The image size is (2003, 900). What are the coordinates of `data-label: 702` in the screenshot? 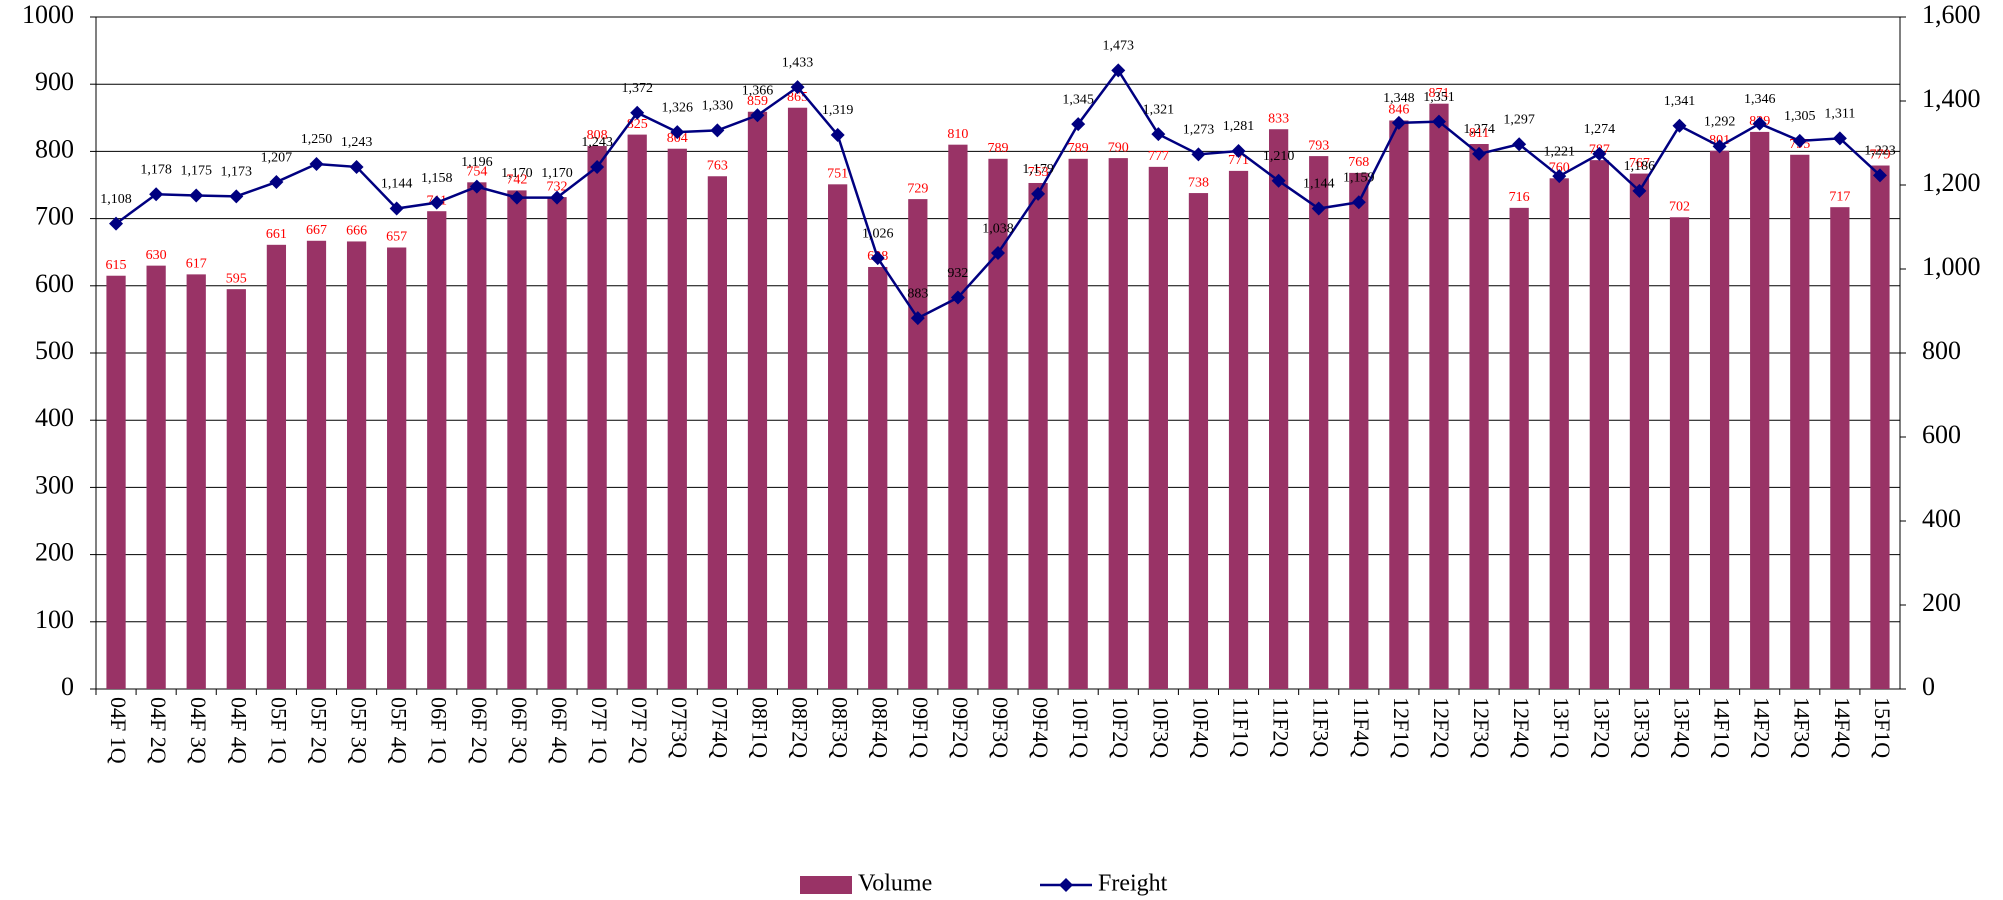 It's located at (1679, 206).